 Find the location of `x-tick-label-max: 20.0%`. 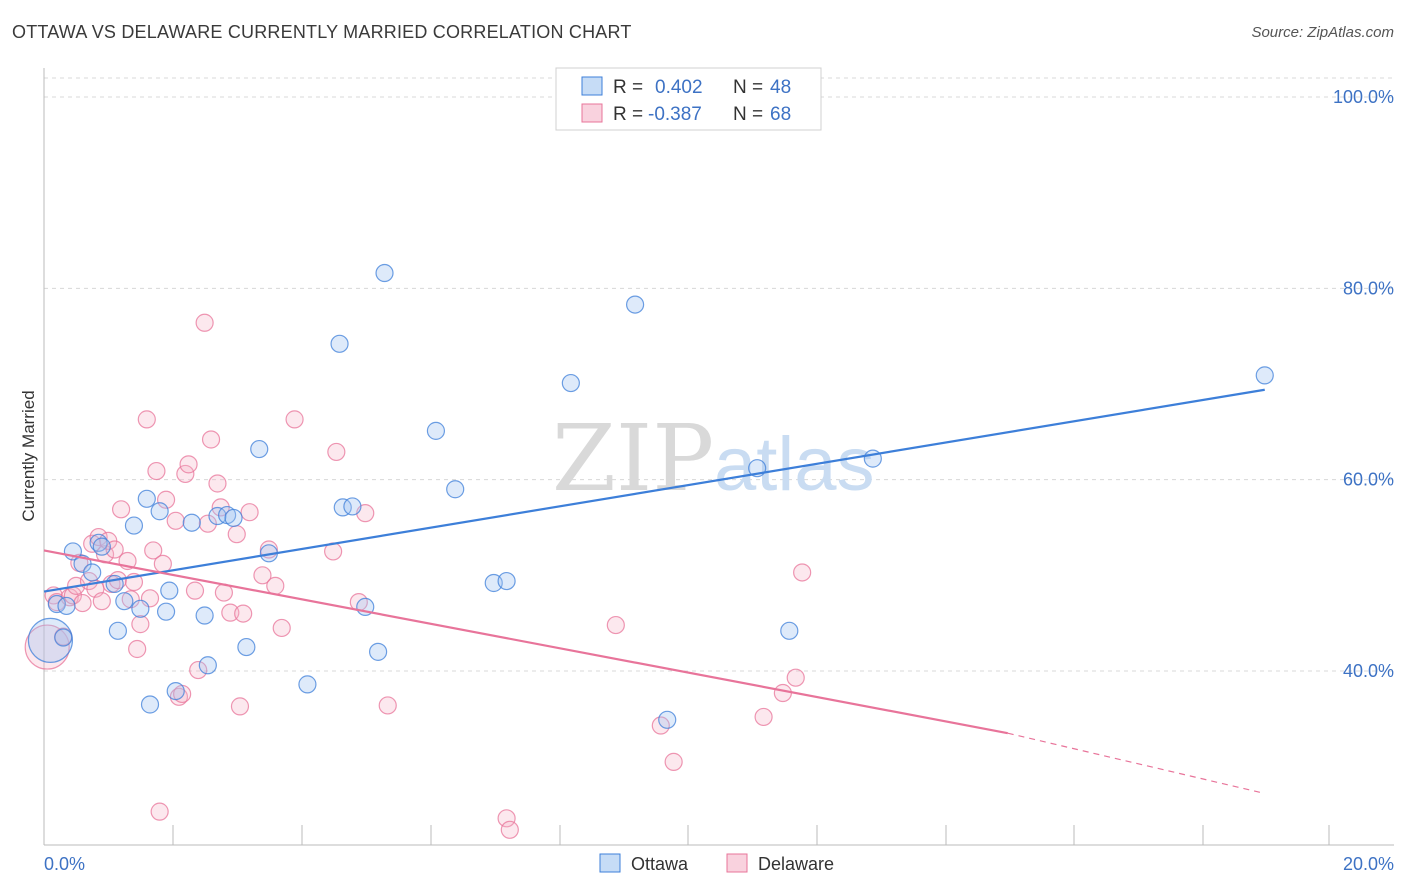

x-tick-label-max: 20.0% is located at coordinates (1368, 864).